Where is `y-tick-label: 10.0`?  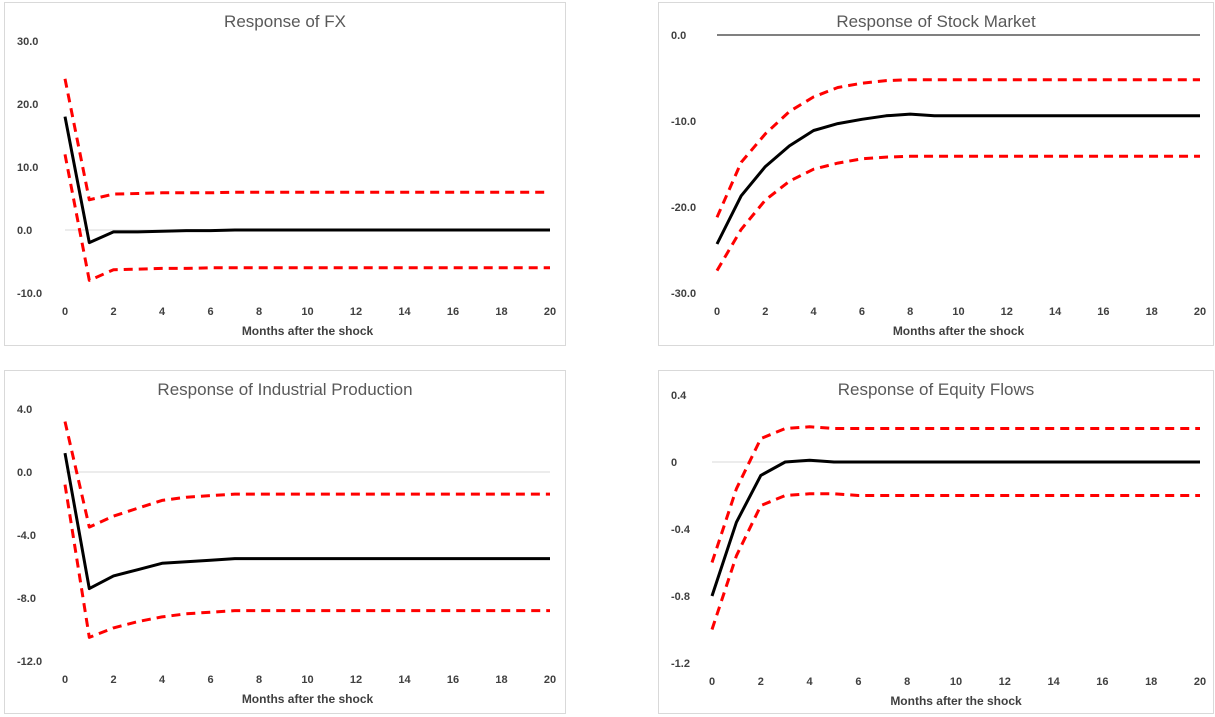
y-tick-label: 10.0 is located at coordinates (27, 168).